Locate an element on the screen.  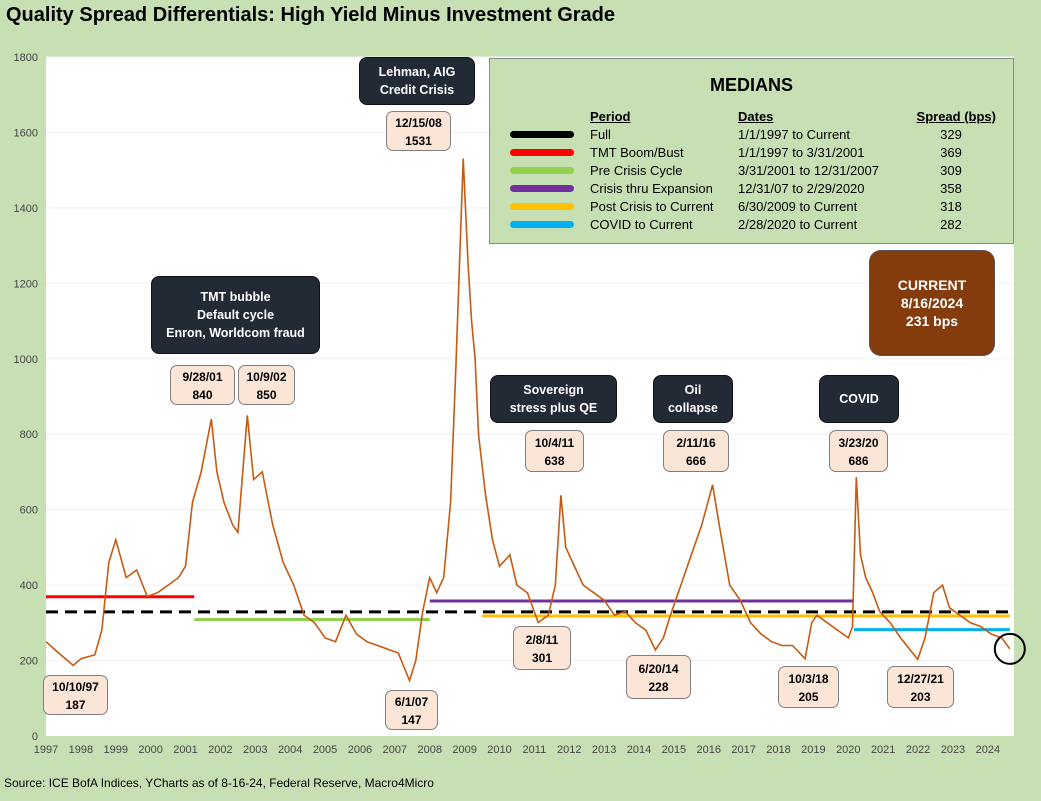
callout-value: 205 is located at coordinates (808, 697).